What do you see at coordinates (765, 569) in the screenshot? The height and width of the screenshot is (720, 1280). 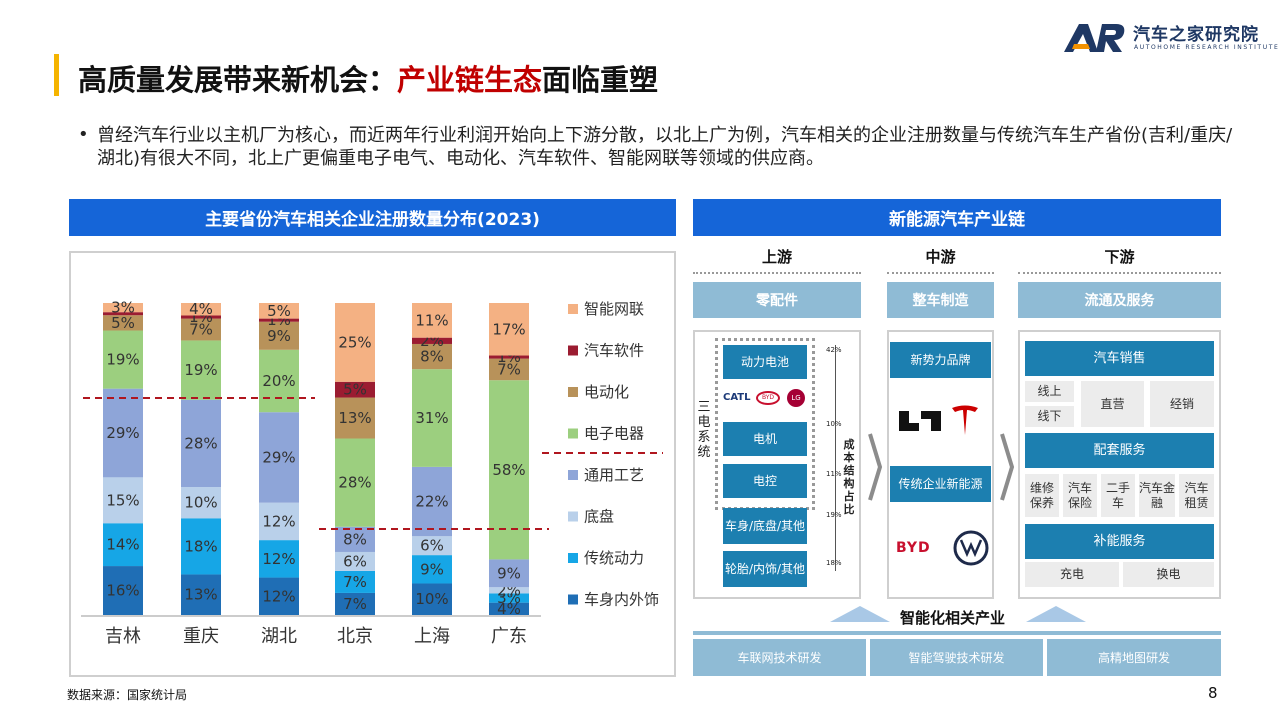 I see `tire-interior-box: 轮胎/内饰/其他` at bounding box center [765, 569].